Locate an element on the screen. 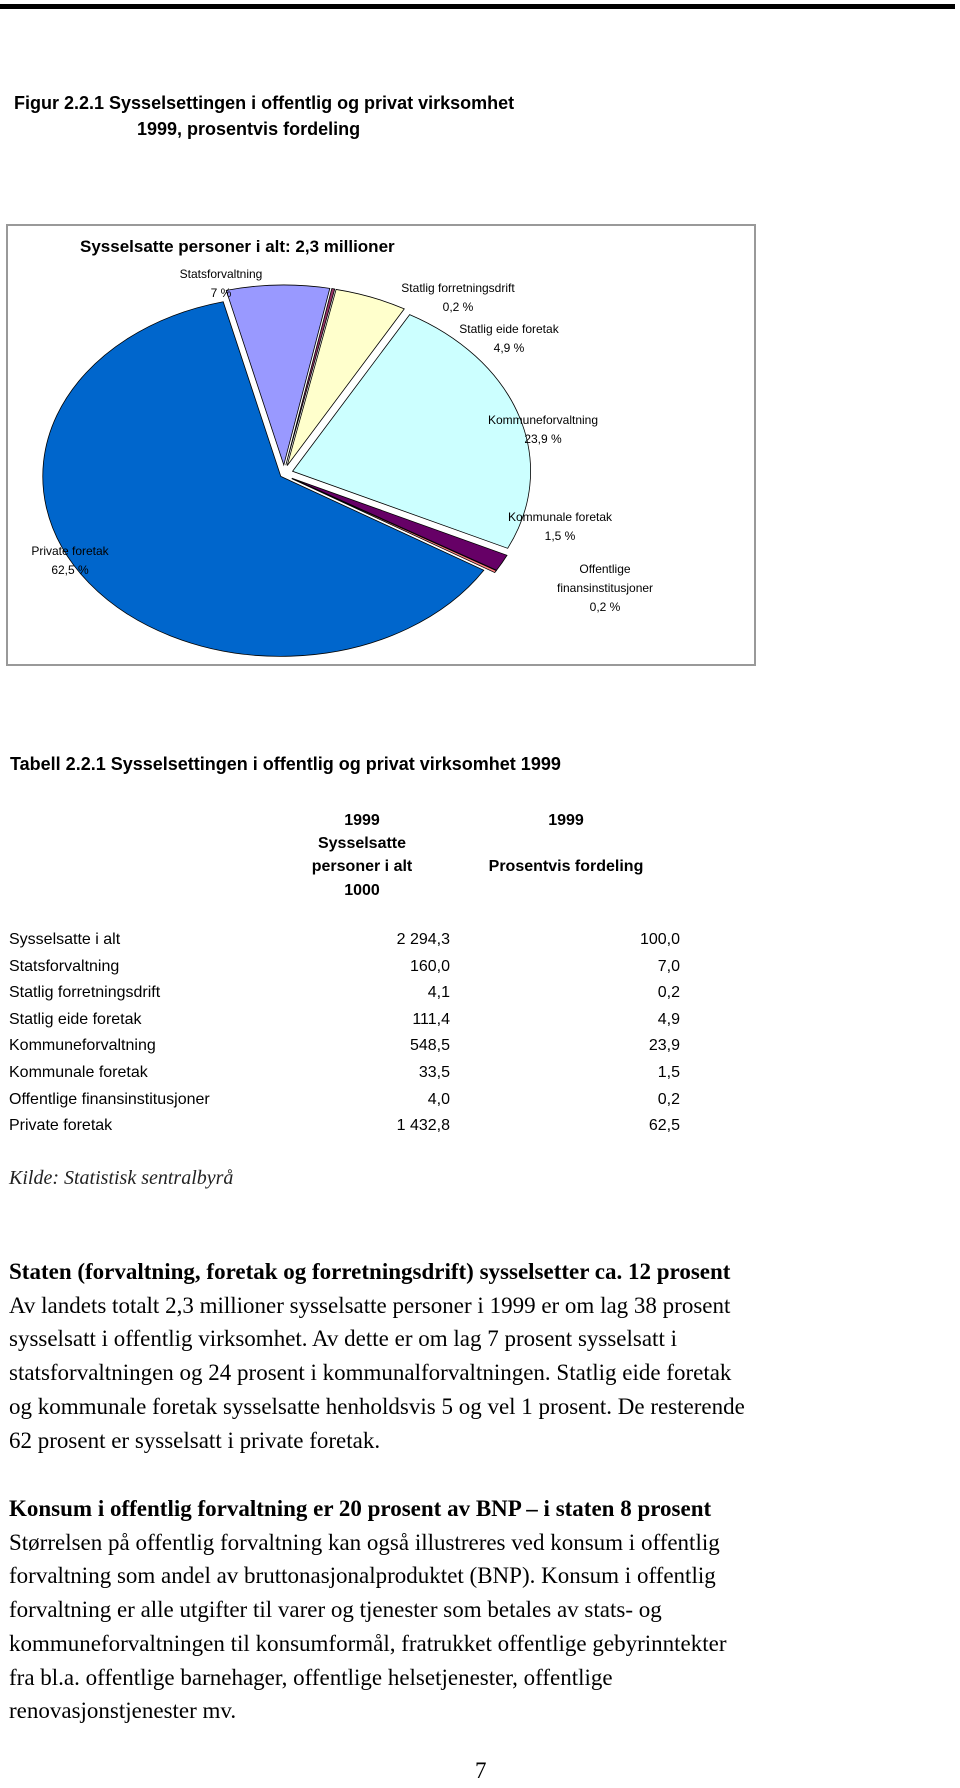  cell-value: 7,0 is located at coordinates (668, 966).